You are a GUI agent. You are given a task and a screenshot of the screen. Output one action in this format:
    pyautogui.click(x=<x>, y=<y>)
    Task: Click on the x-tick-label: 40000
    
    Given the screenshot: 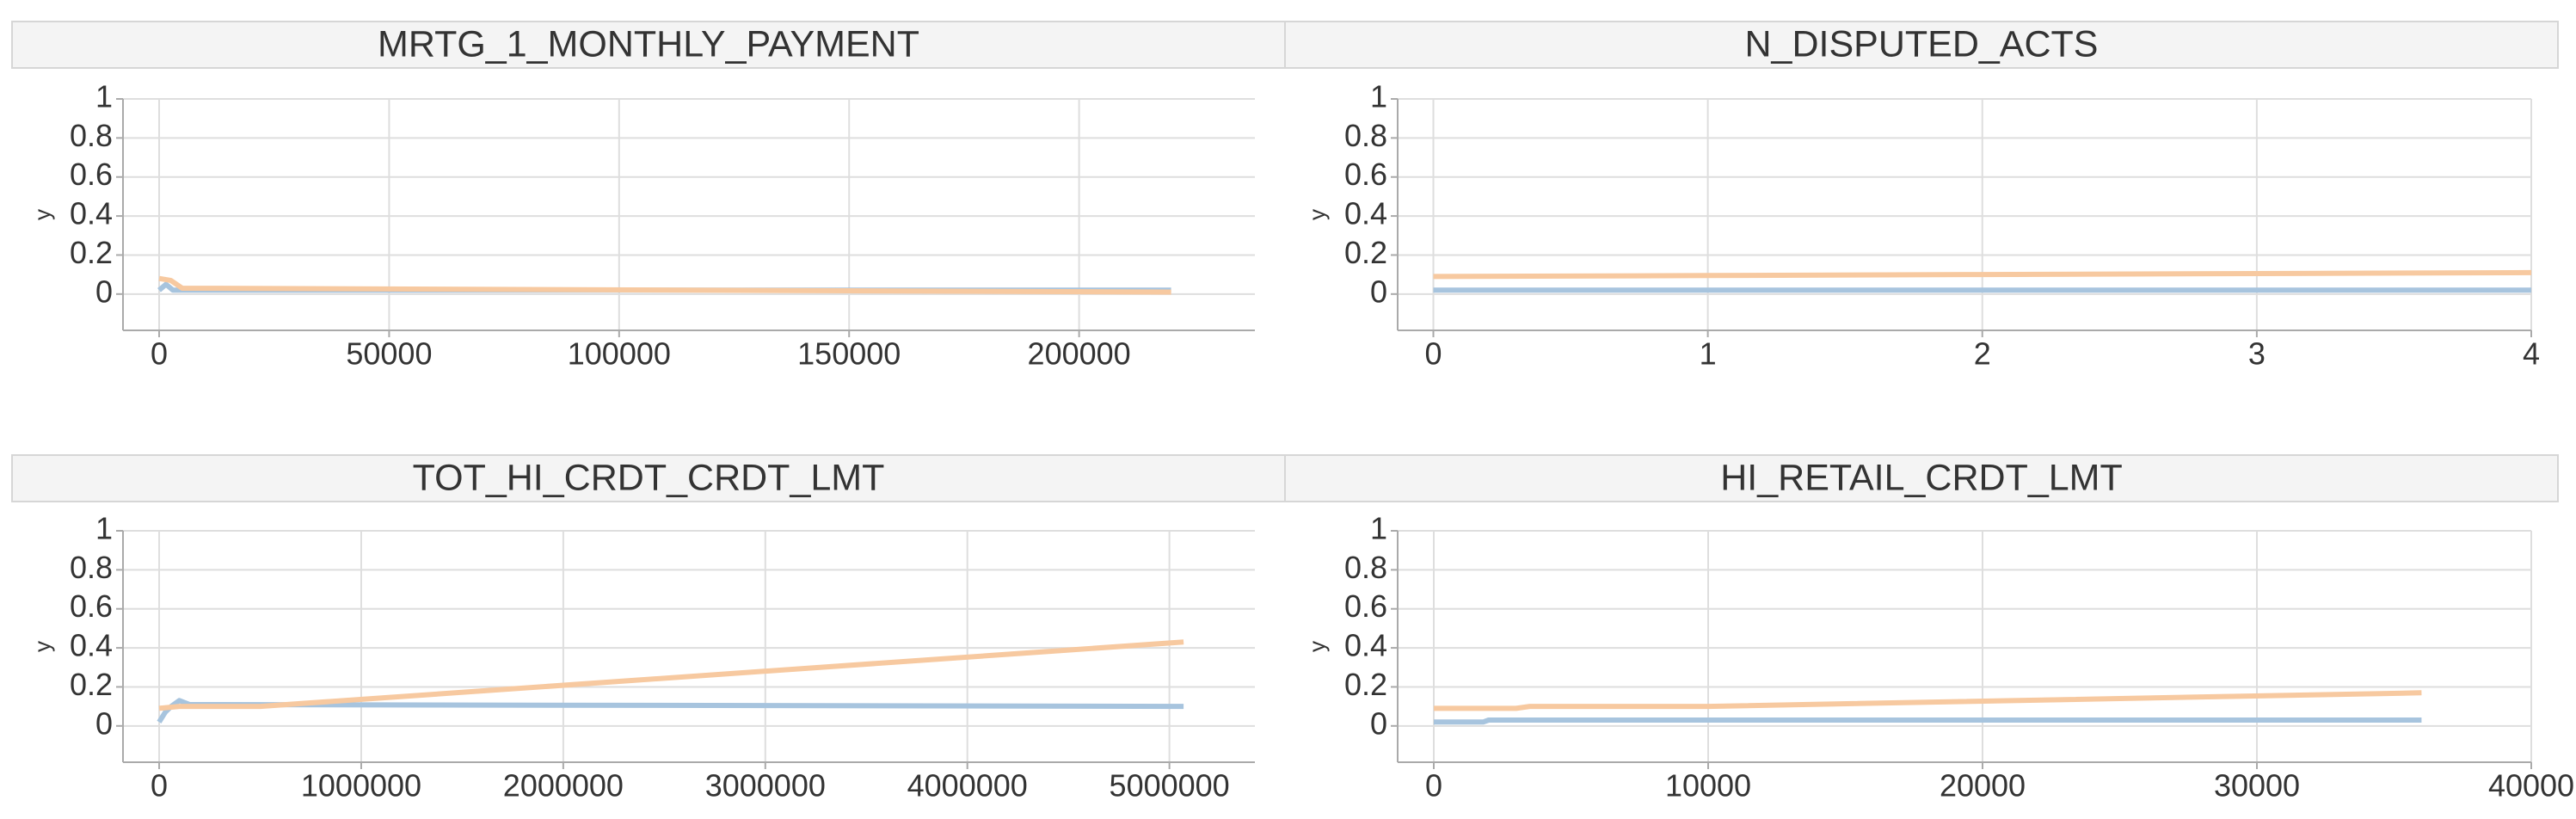 What is the action you would take?
    pyautogui.click(x=2531, y=786)
    